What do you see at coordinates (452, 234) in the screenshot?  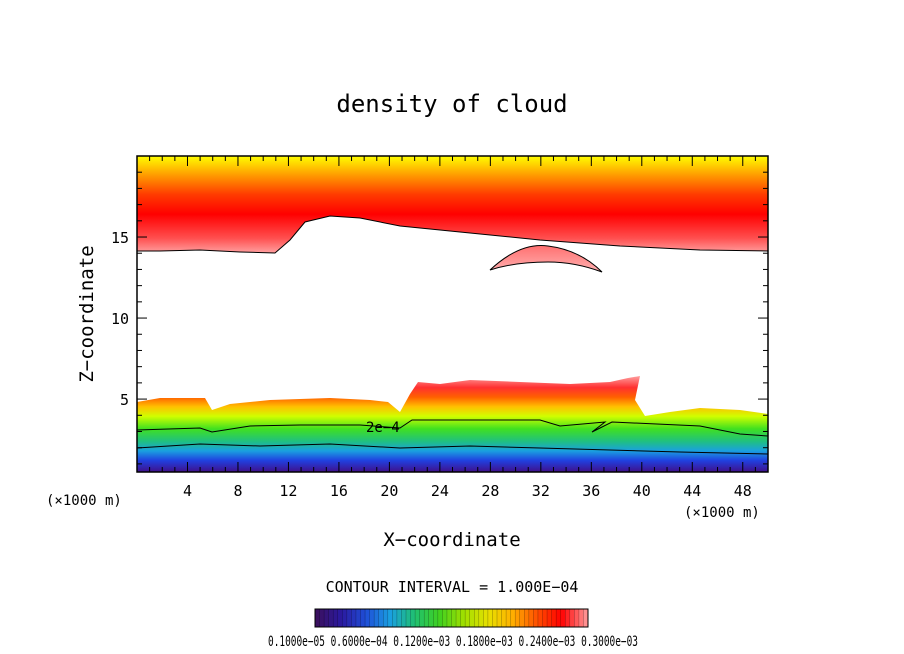 I see `contour-upper-edge` at bounding box center [452, 234].